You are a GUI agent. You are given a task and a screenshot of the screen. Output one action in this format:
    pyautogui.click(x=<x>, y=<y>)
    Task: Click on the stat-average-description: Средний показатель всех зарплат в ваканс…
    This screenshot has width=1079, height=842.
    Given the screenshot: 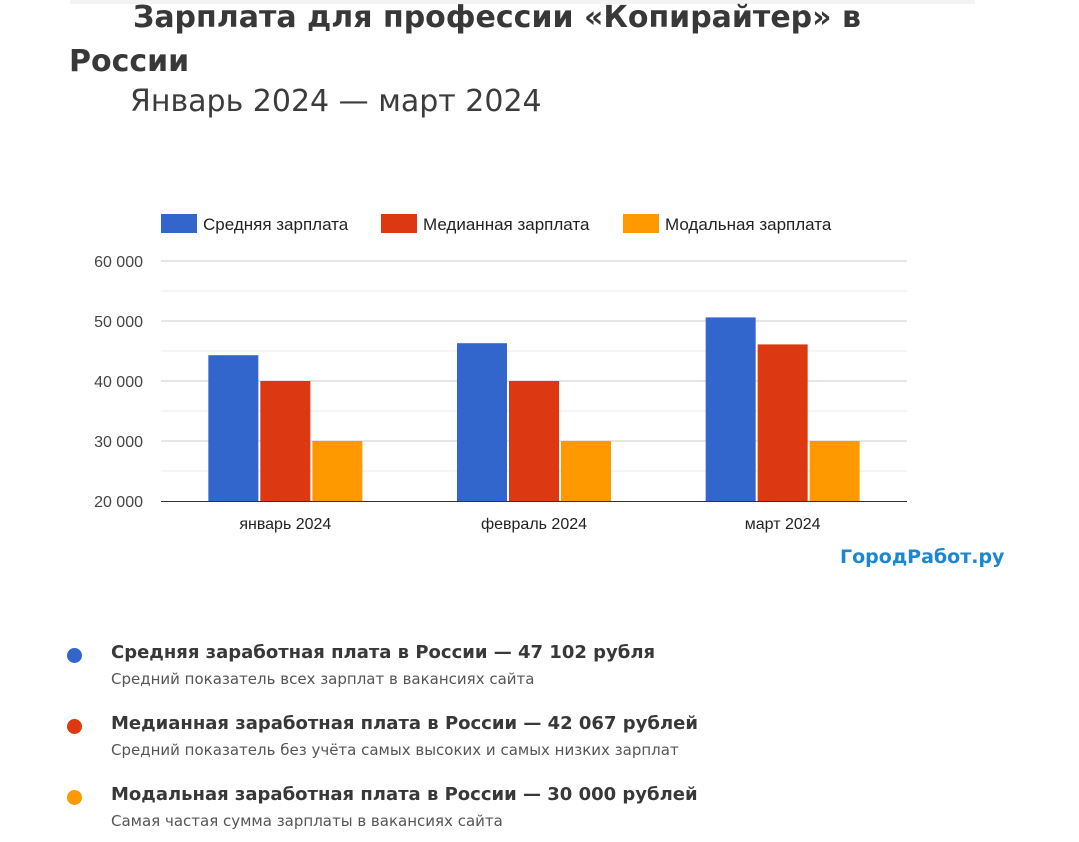 What is the action you would take?
    pyautogui.click(x=323, y=679)
    